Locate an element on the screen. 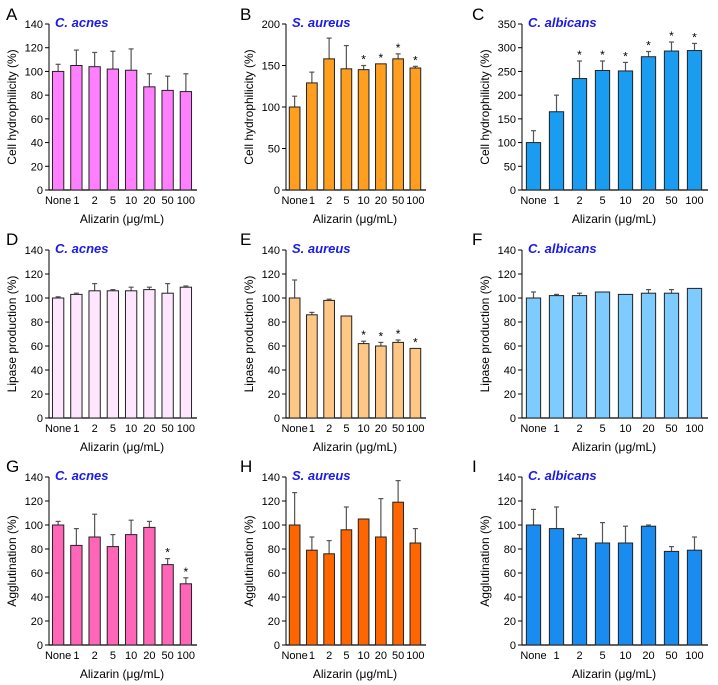 This screenshot has height=685, width=718. y-tick-label: 300 is located at coordinates (507, 49).